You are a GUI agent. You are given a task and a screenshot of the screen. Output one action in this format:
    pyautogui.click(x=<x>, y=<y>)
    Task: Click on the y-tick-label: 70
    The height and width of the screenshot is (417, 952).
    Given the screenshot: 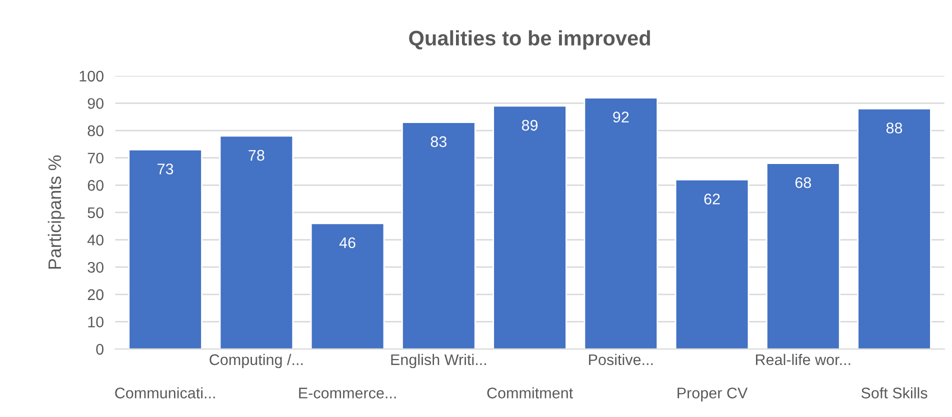 What is the action you would take?
    pyautogui.click(x=96, y=158)
    